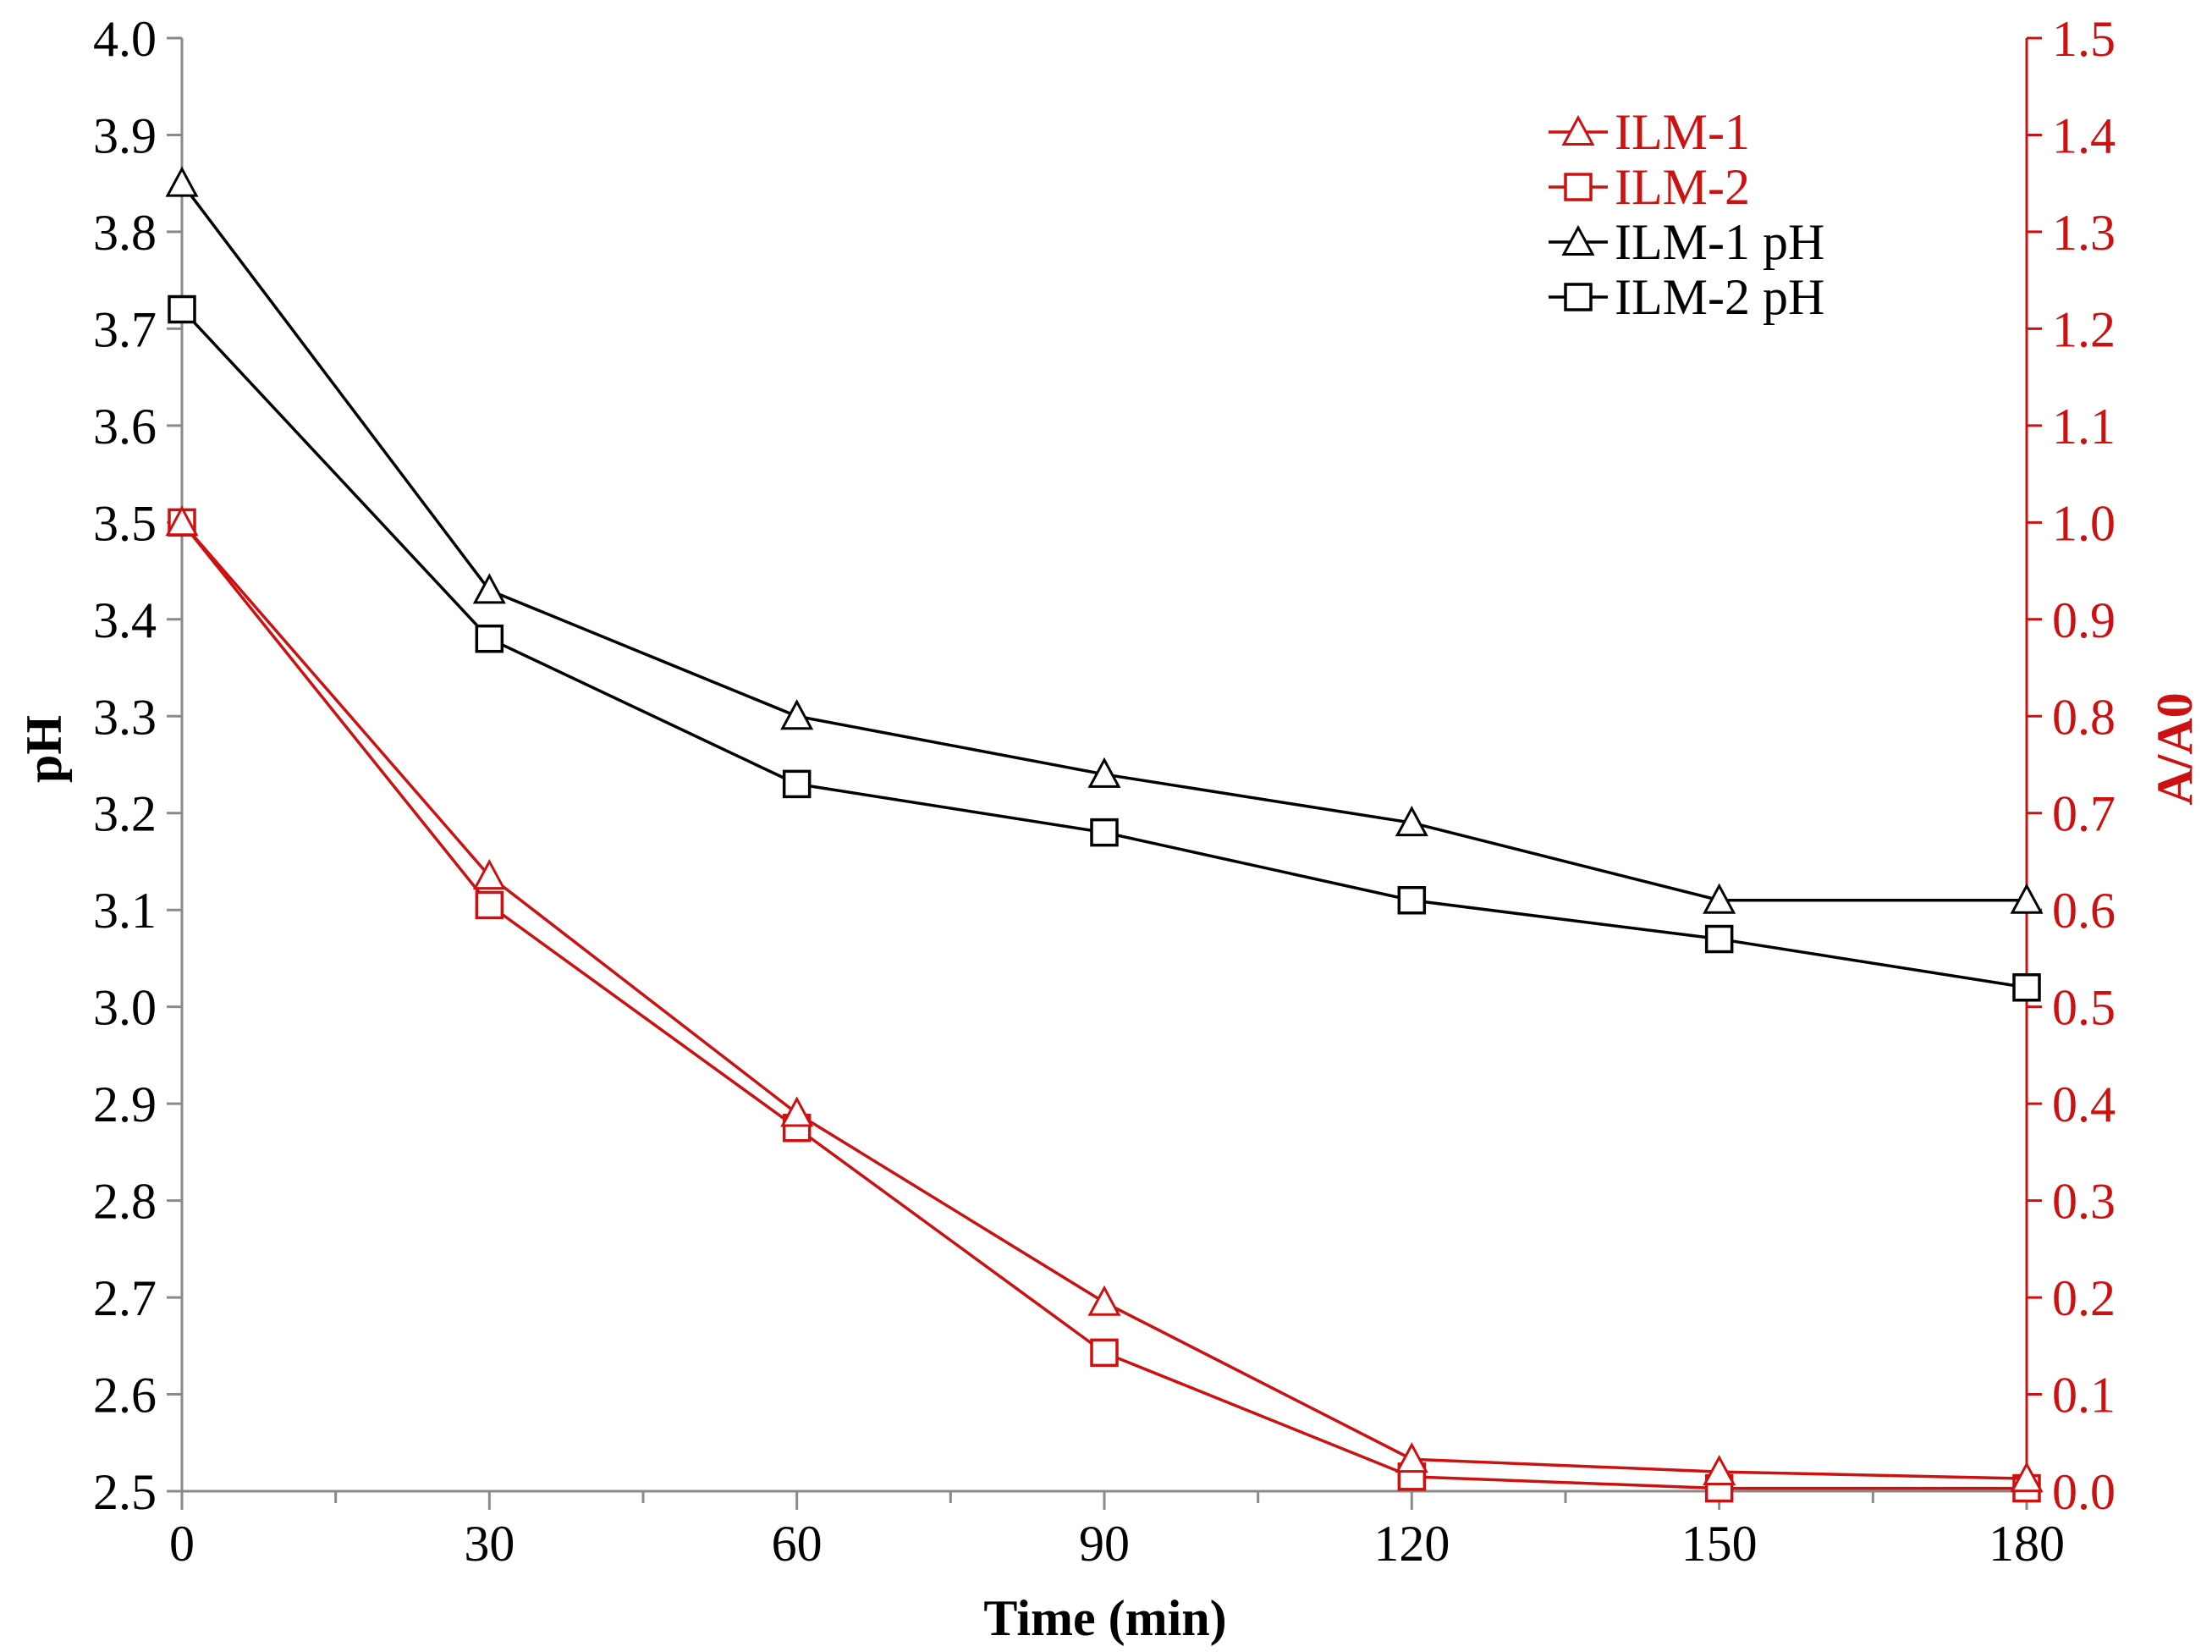 Image resolution: width=2212 pixels, height=1652 pixels. Describe the element at coordinates (125, 620) in the screenshot. I see `y-left-tick-label: 3.4` at that location.